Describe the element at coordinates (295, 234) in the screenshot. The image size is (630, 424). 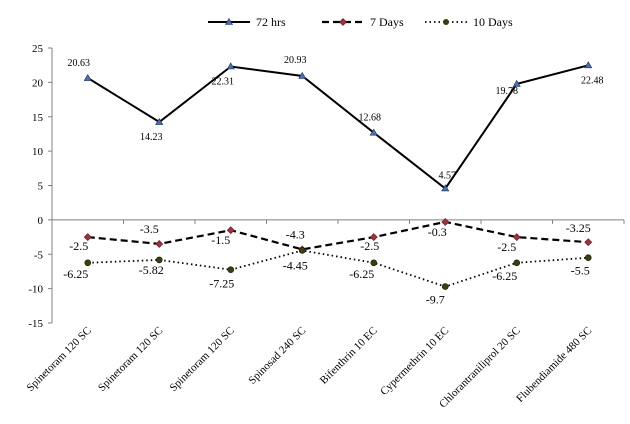
I see `data-label: -4.3` at that location.